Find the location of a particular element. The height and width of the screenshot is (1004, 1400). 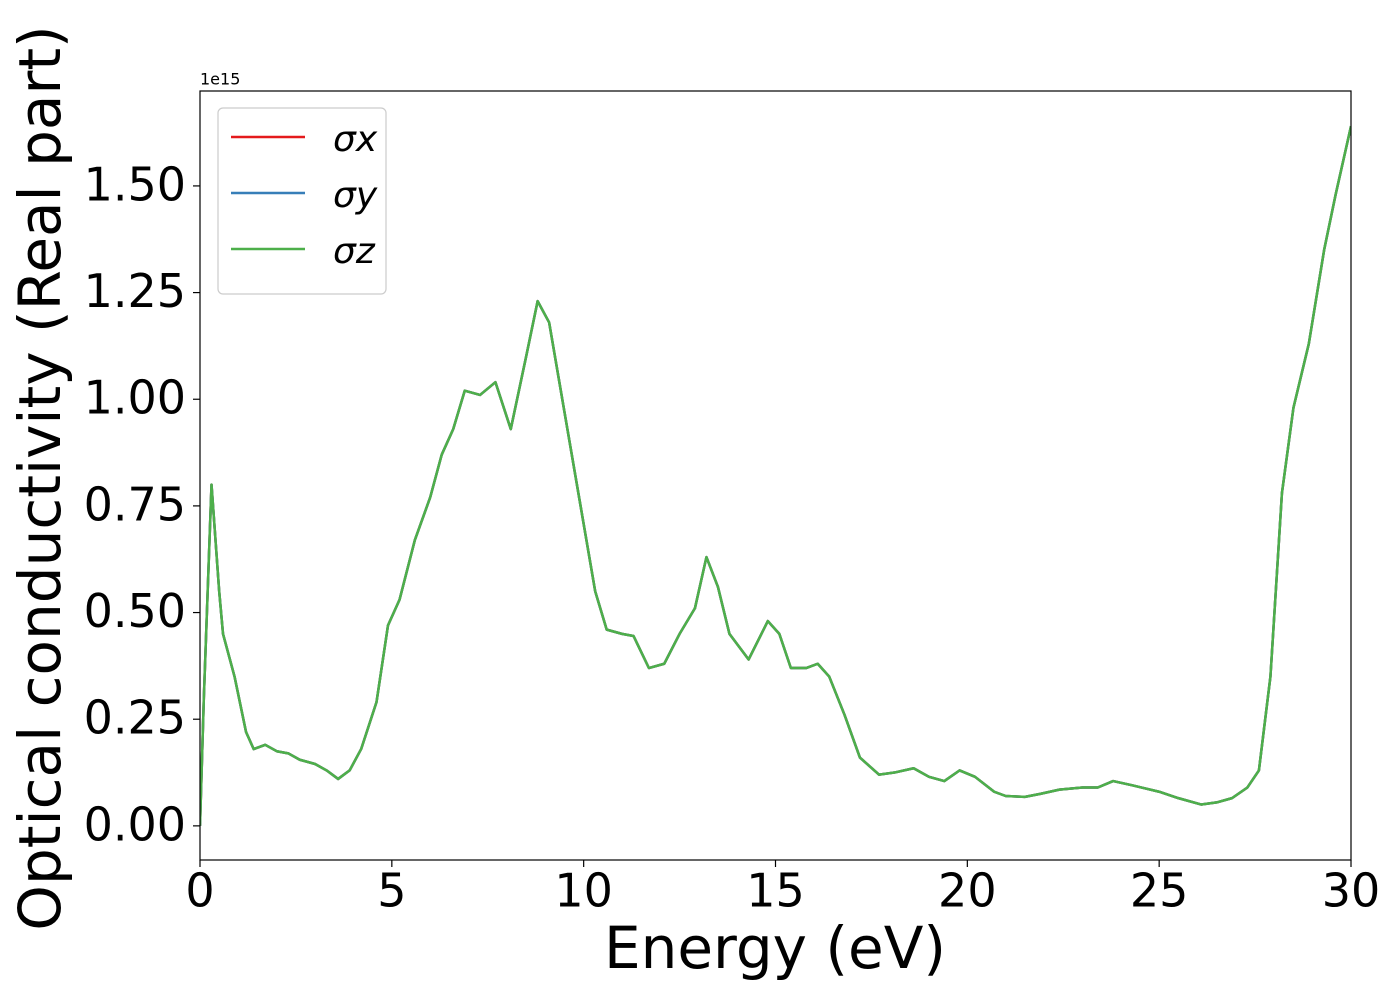

y-tick-label: 0.75 is located at coordinates (135, 504).